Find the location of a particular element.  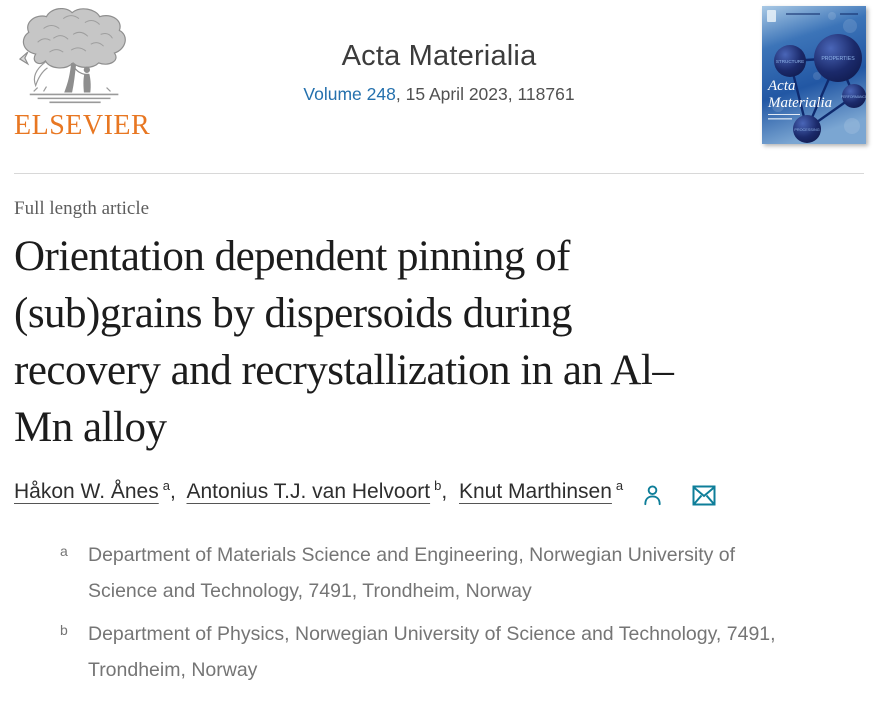

author-profile-icon is located at coordinates (652, 495).